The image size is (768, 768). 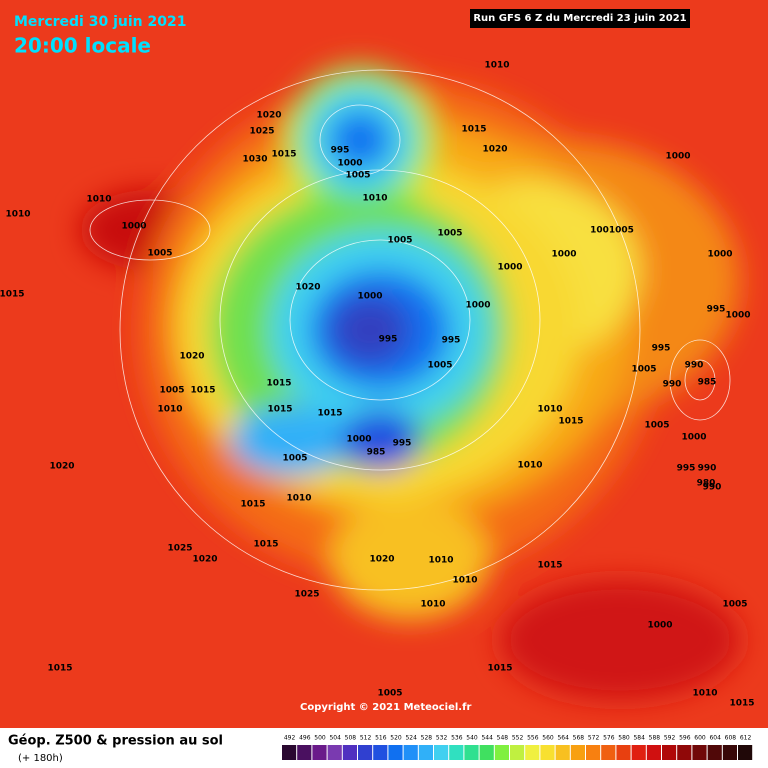 I want to click on scale-tick-label: 560, so click(x=548, y=738).